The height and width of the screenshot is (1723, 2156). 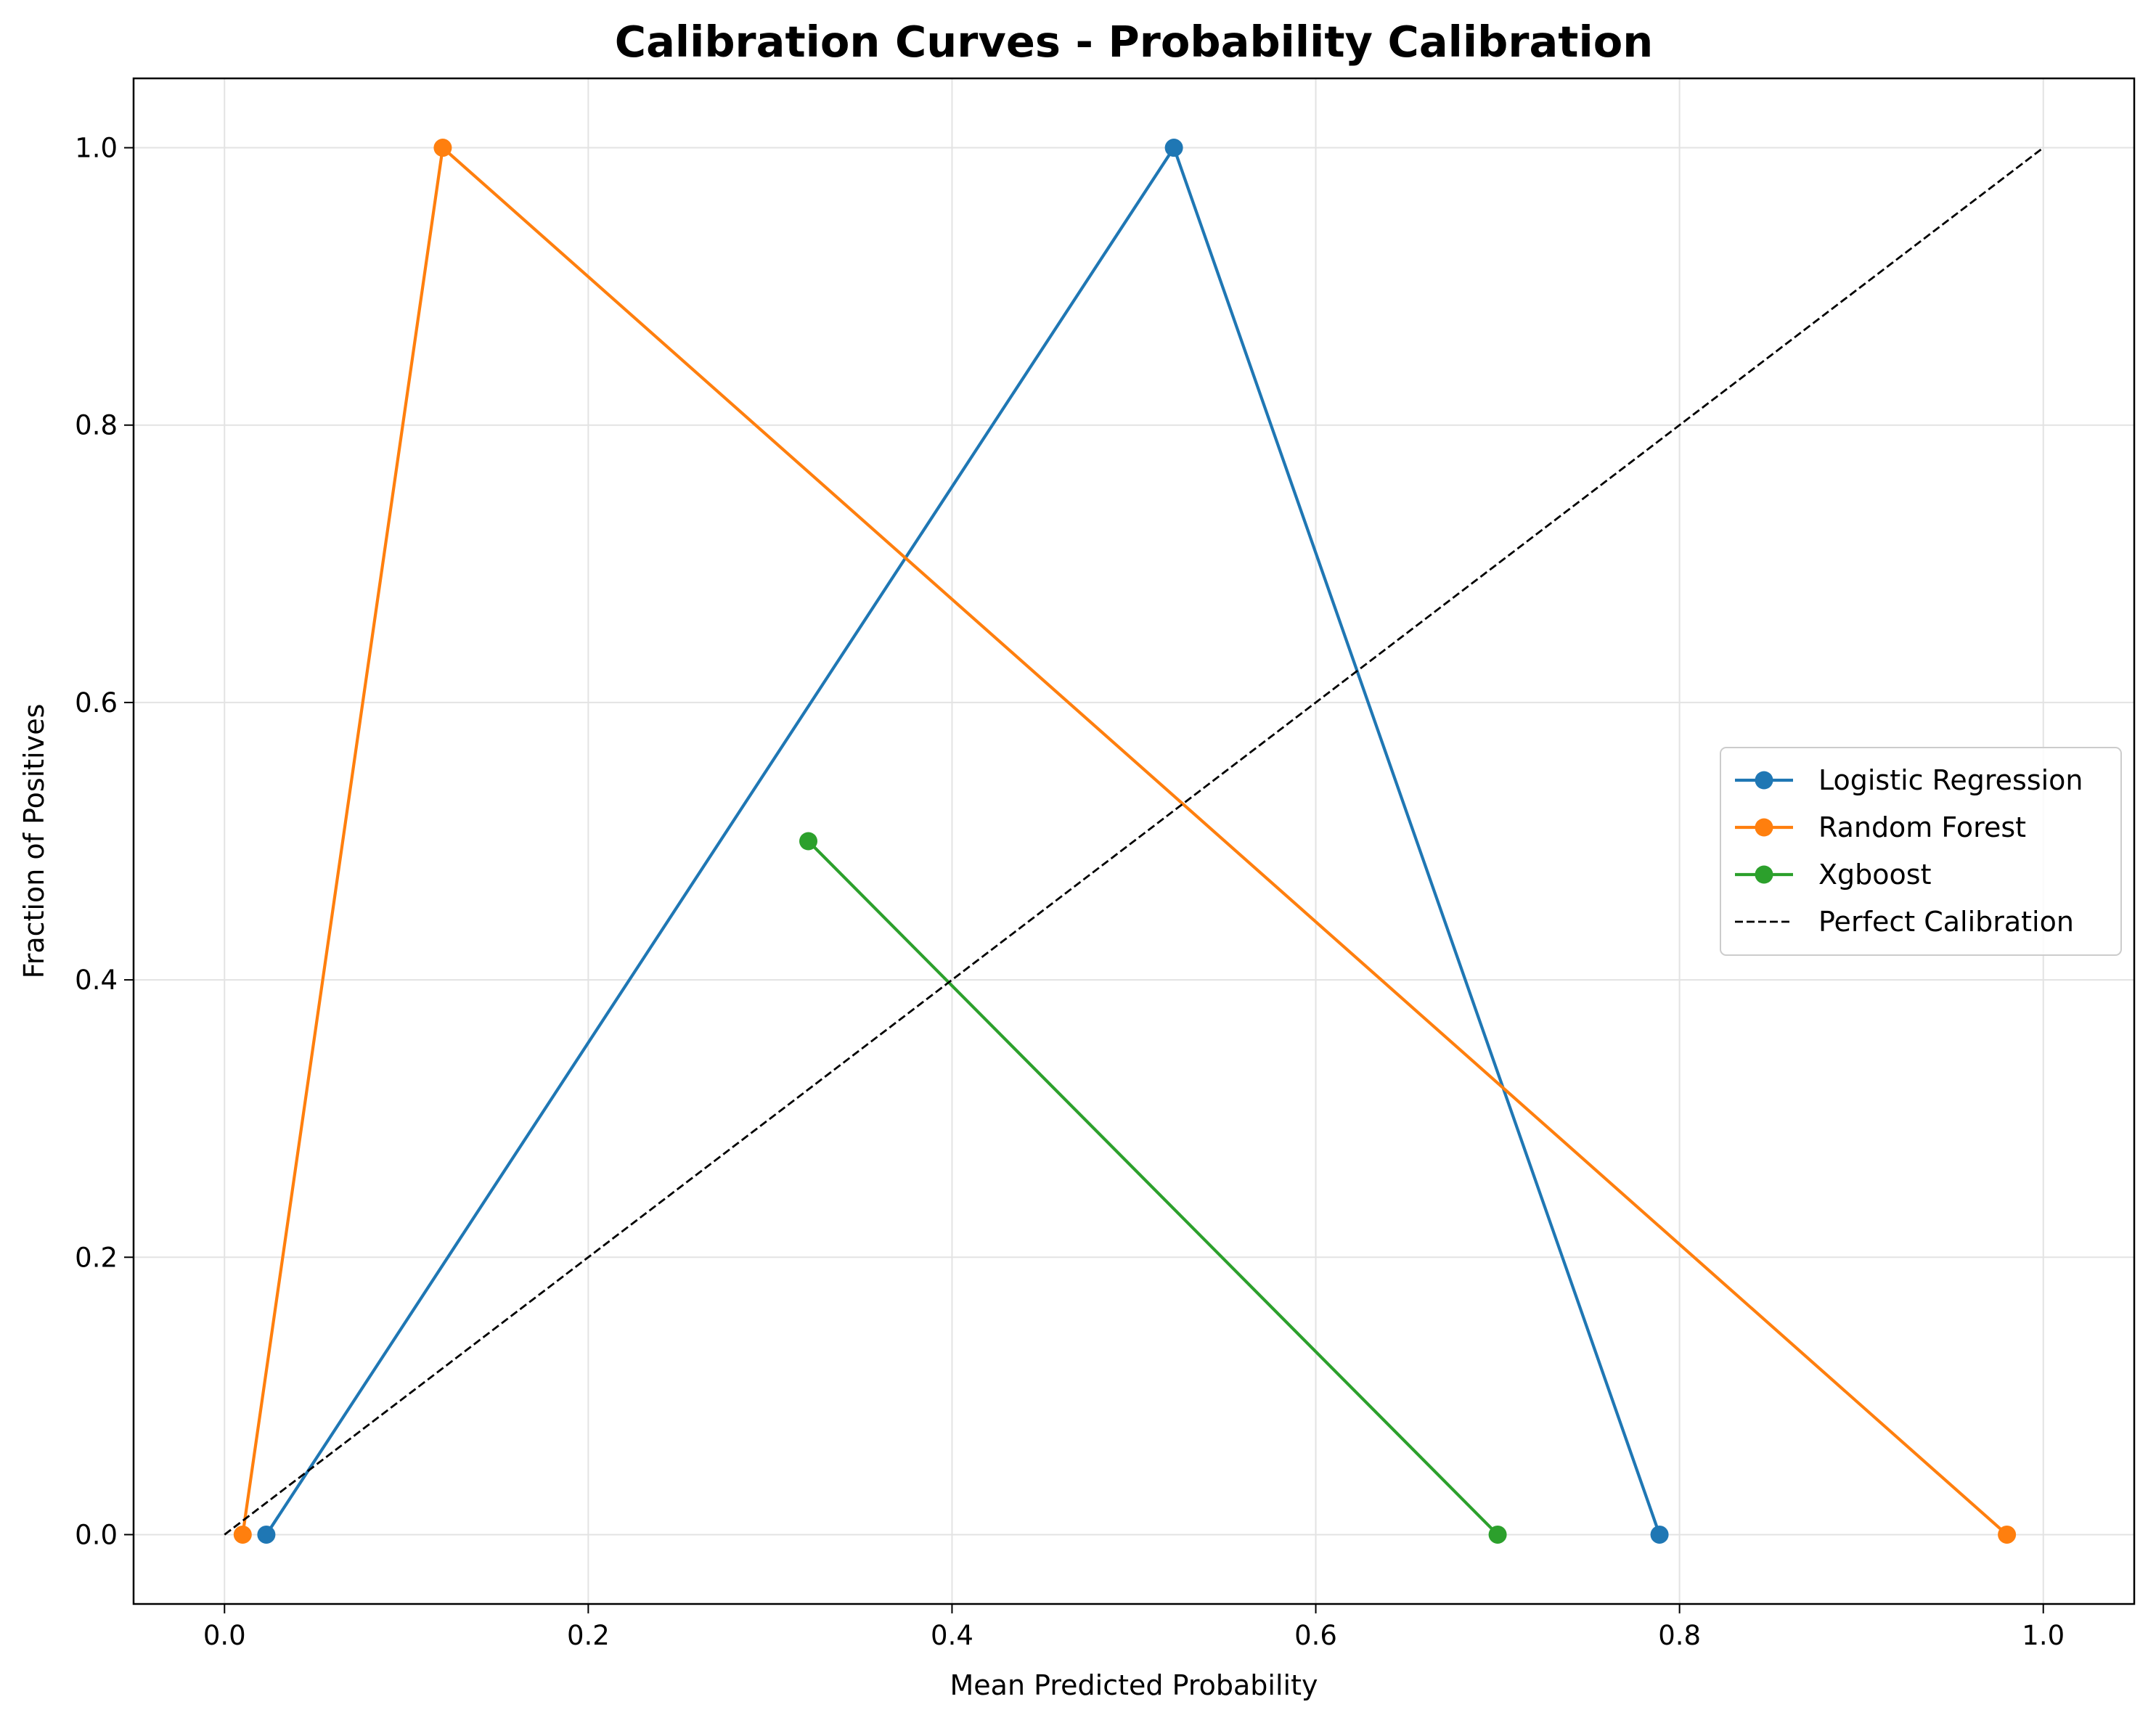 I want to click on legend-marker-xgboost, so click(x=1764, y=874).